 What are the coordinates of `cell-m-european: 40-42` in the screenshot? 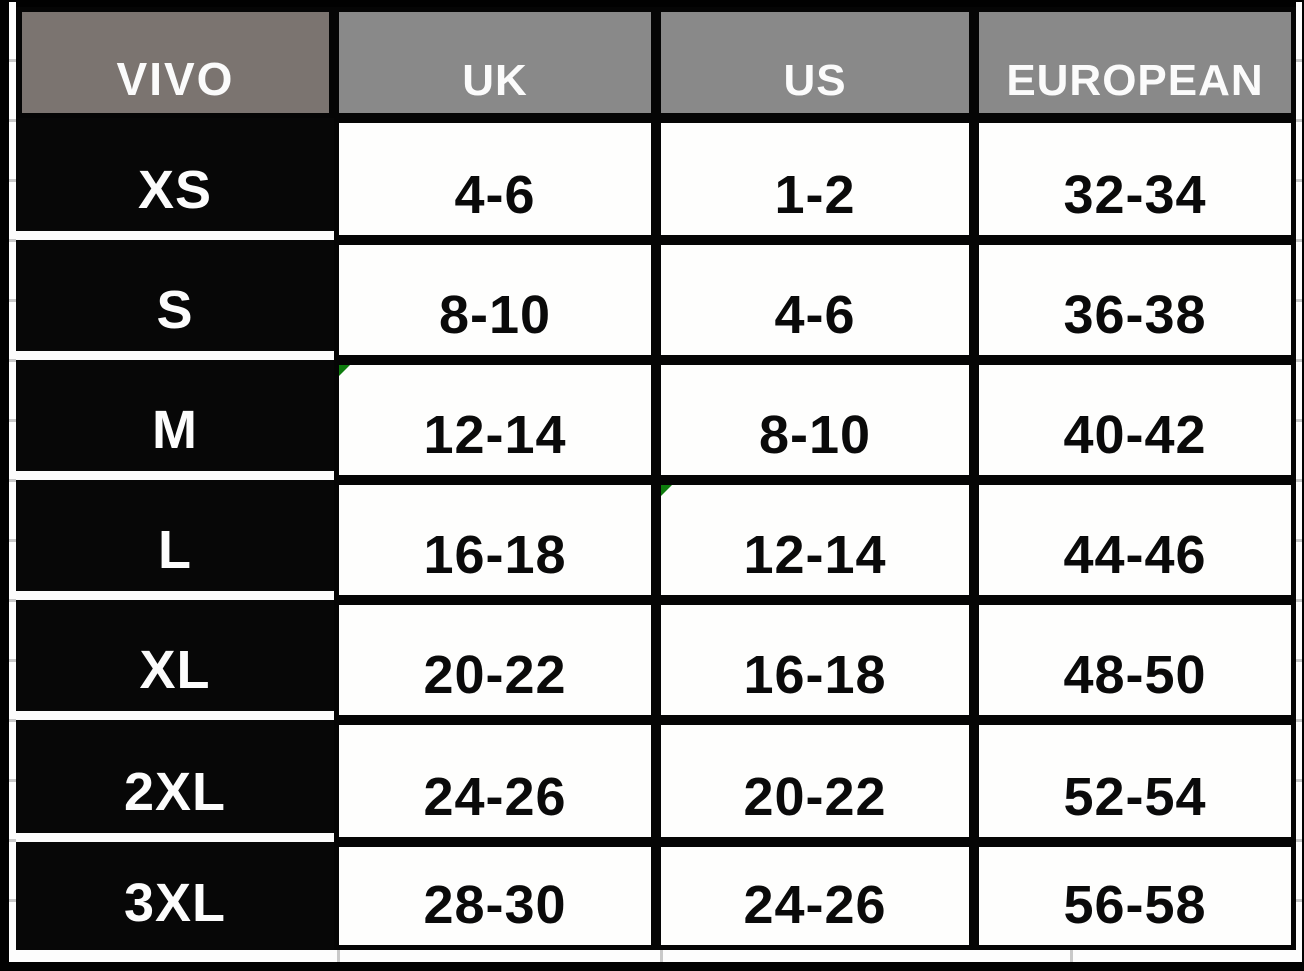 It's located at (1135, 420).